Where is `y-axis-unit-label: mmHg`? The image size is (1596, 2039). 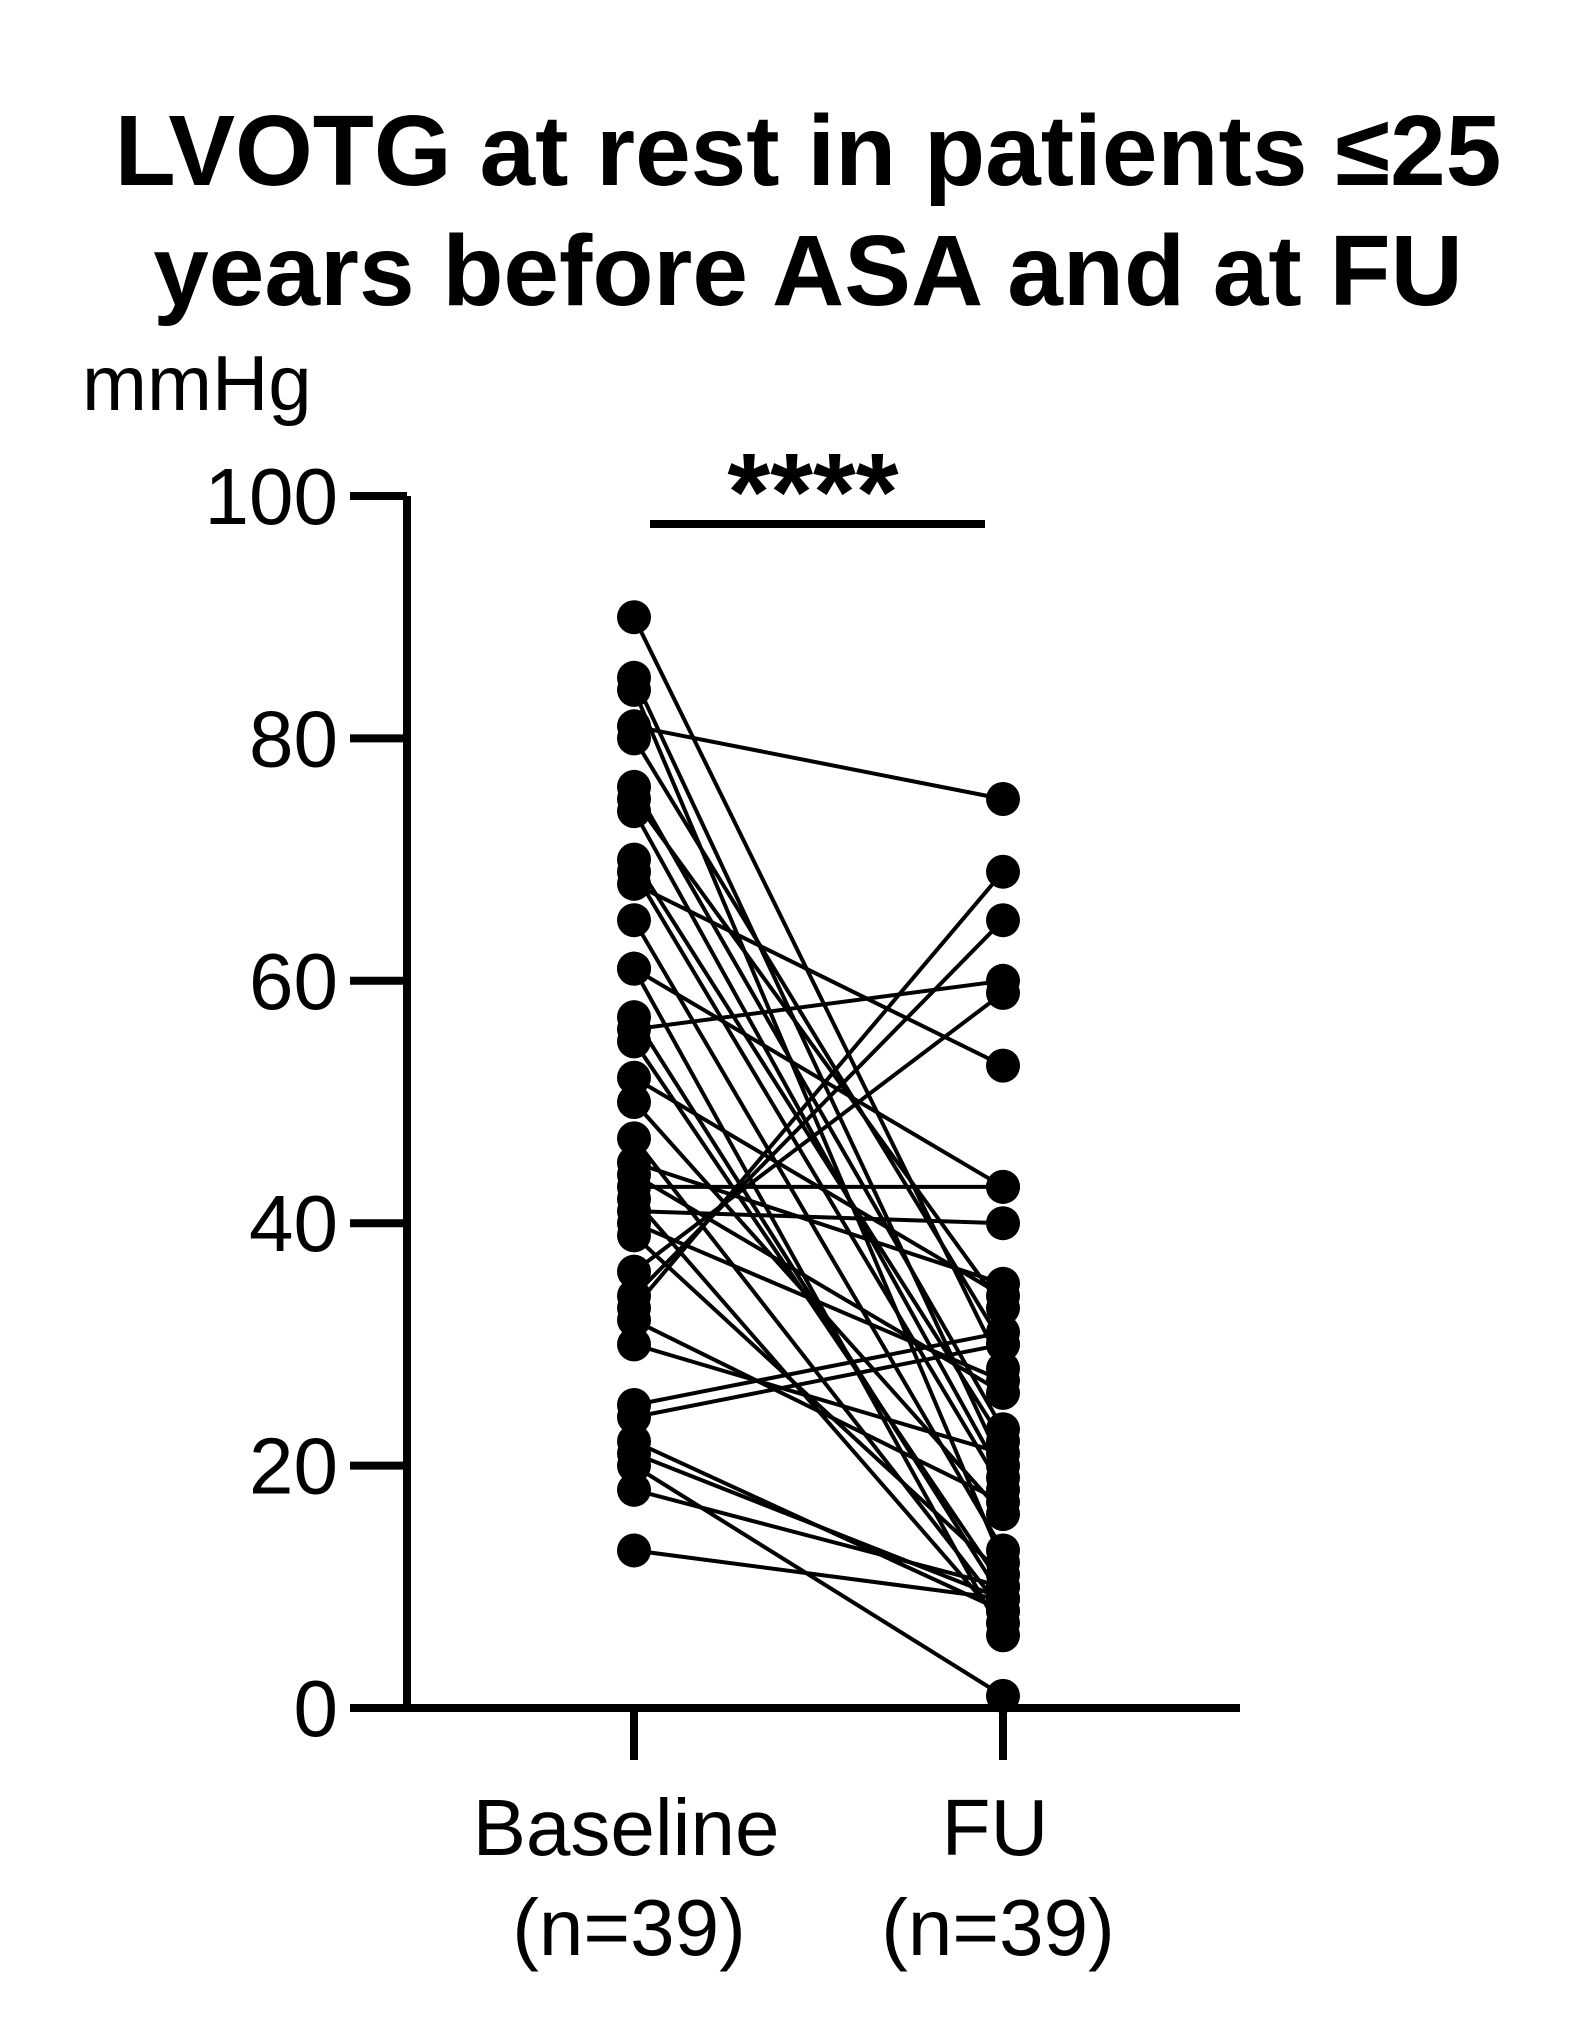 y-axis-unit-label: mmHg is located at coordinates (197, 383).